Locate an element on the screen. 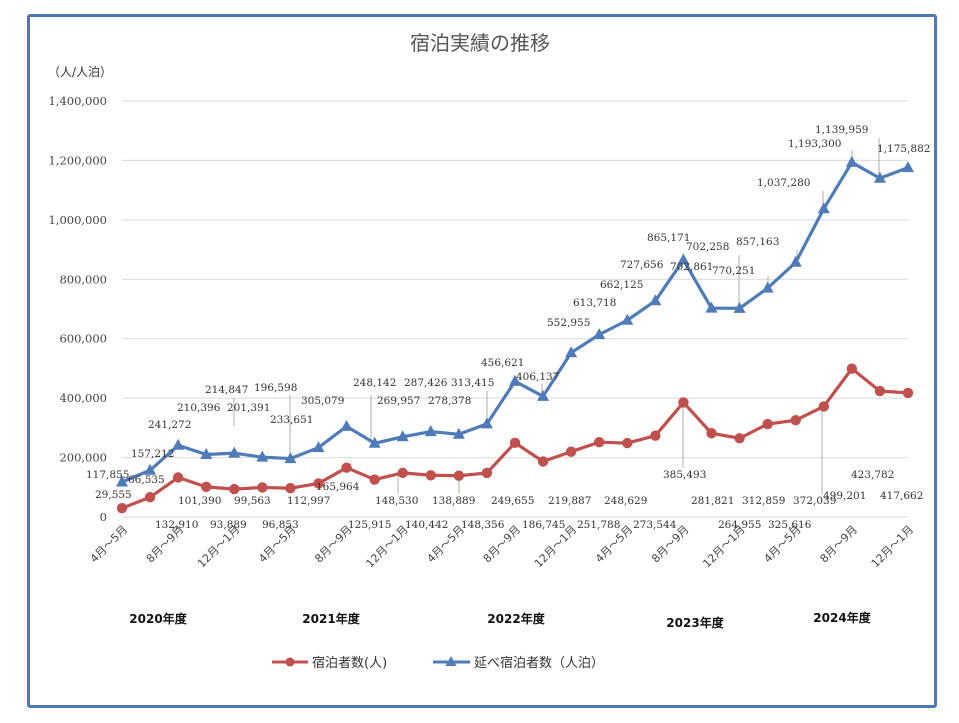 This screenshot has width=959, height=723. x-tick-label: 8月～9月 is located at coordinates (839, 544).